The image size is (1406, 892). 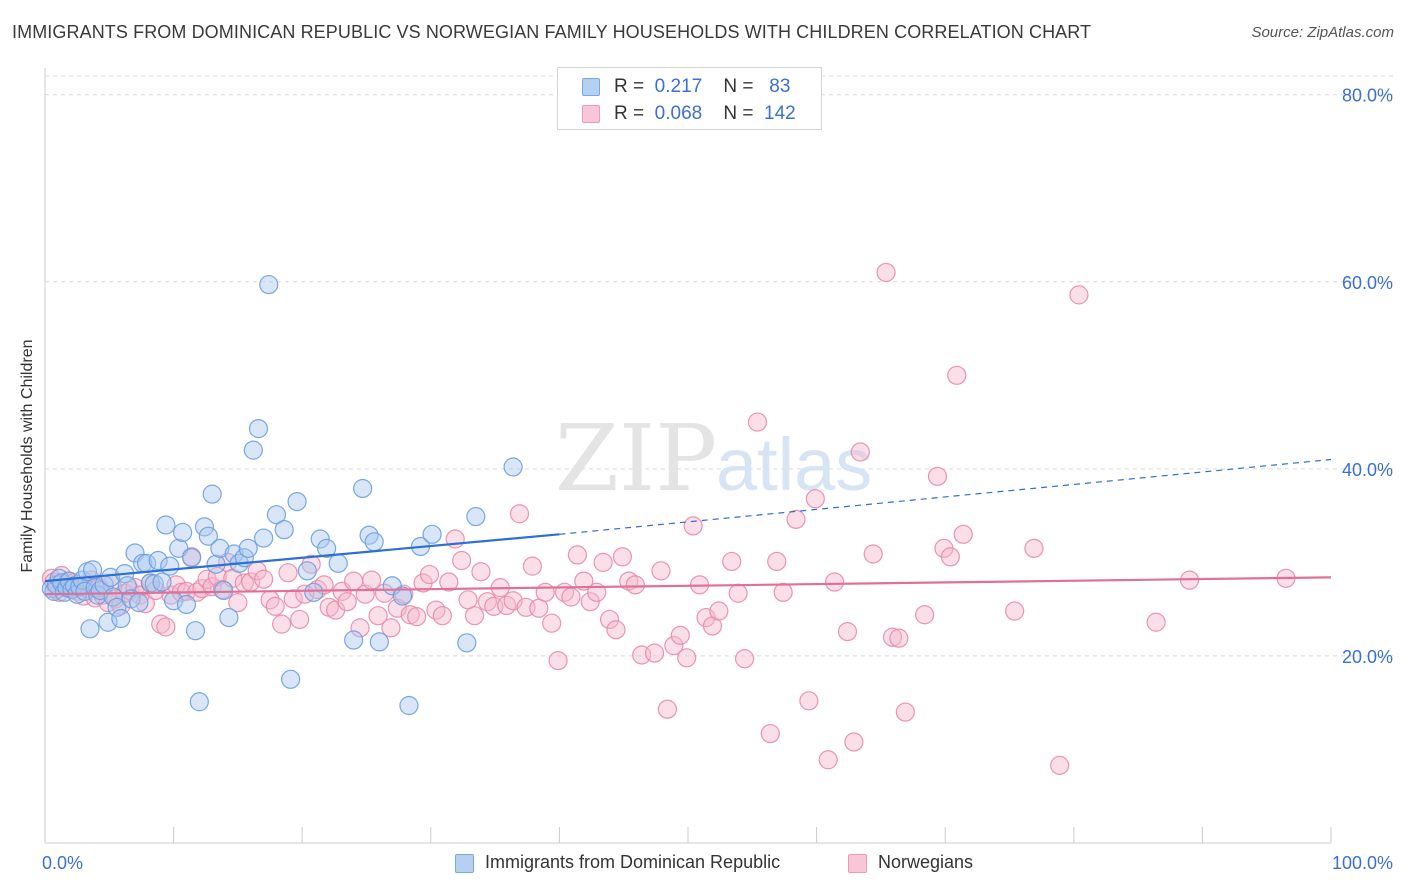 I want to click on y-tick-label: 40.0%, so click(x=1367, y=470).